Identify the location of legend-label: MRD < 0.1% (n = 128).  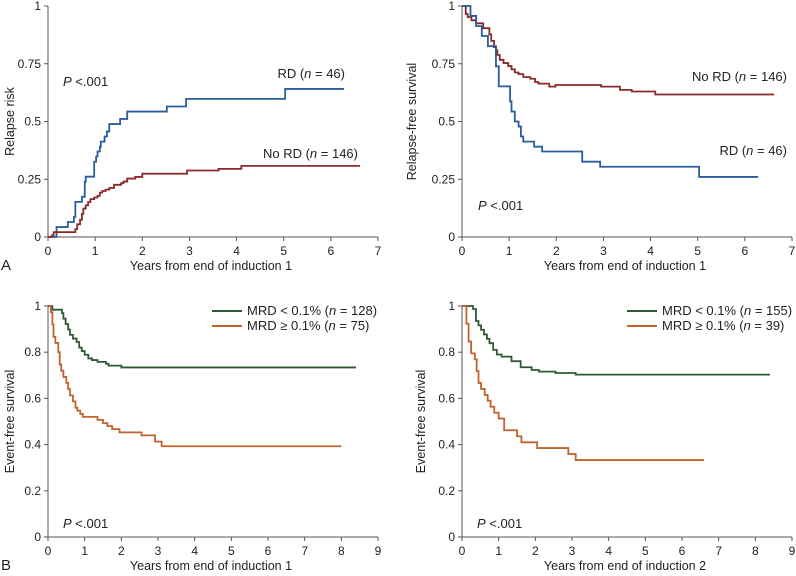
(312, 310).